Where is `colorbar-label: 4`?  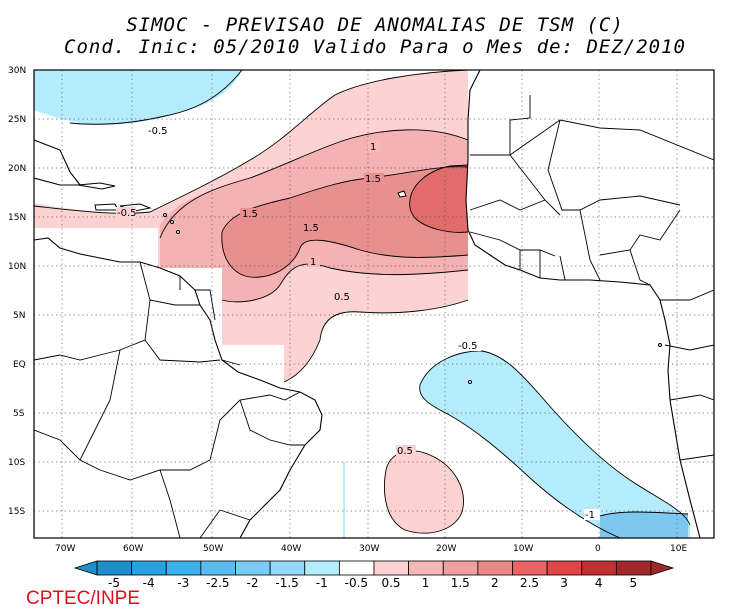 colorbar-label: 4 is located at coordinates (599, 583).